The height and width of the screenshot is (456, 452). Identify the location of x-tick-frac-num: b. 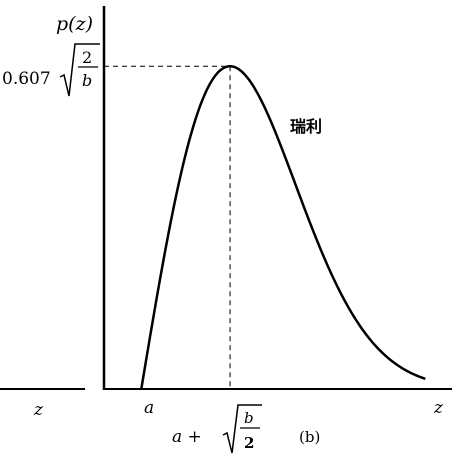
(249, 418).